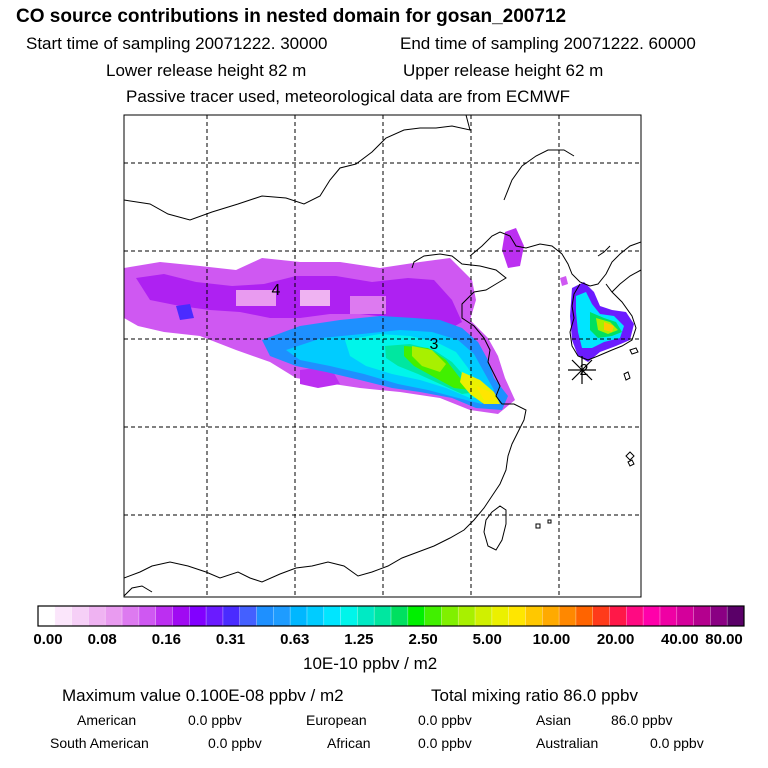 The height and width of the screenshot is (768, 768). I want to click on korea-hotspot, so click(597, 319).